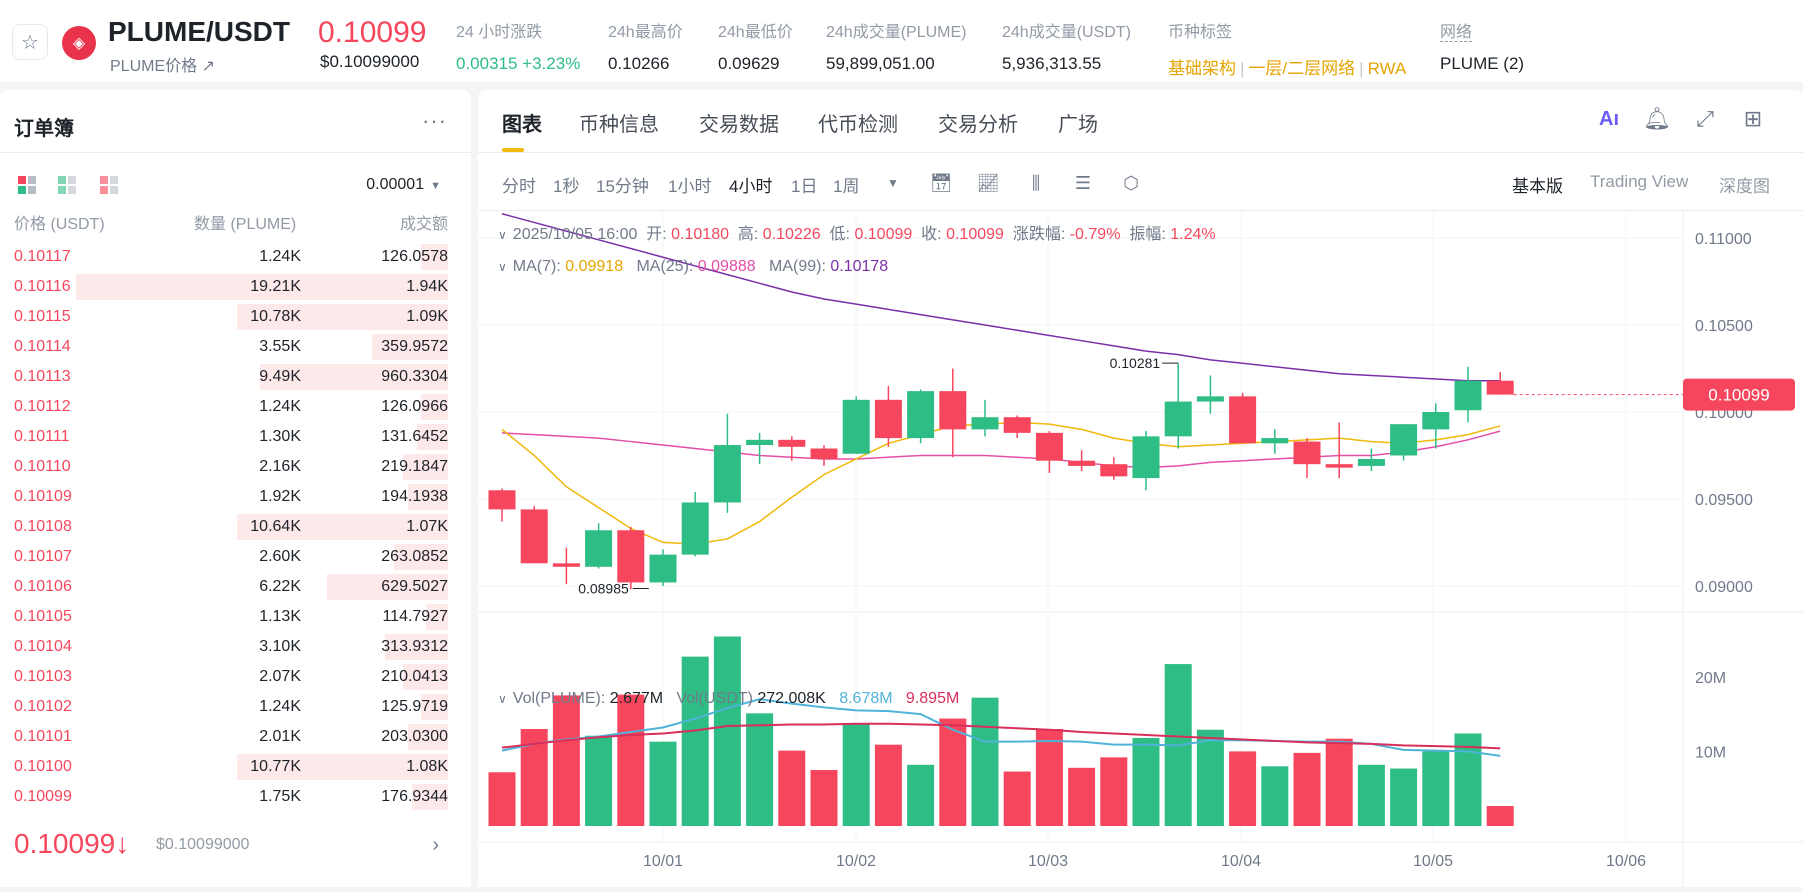 This screenshot has width=1803, height=892. I want to click on interval-time: 分时, so click(519, 186).